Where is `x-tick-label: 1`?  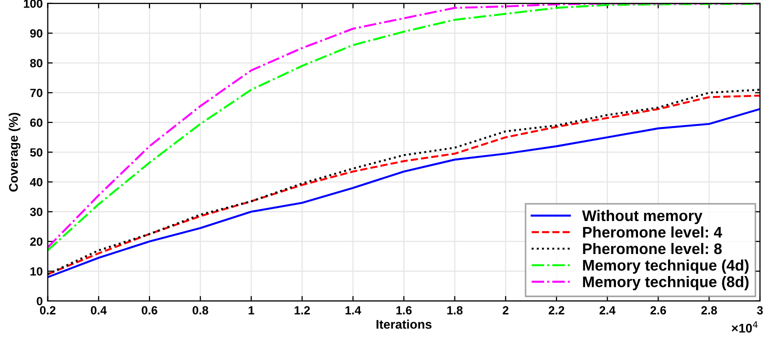
x-tick-label: 1 is located at coordinates (251, 310).